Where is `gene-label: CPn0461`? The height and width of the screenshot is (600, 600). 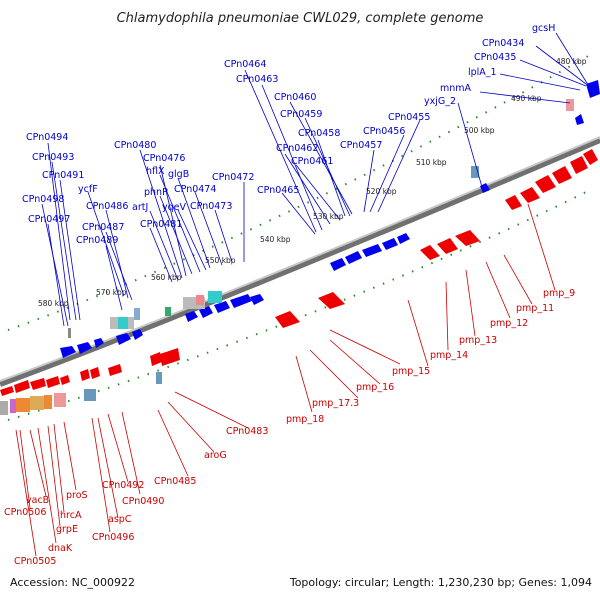
gene-label: CPn0461 is located at coordinates (312, 161).